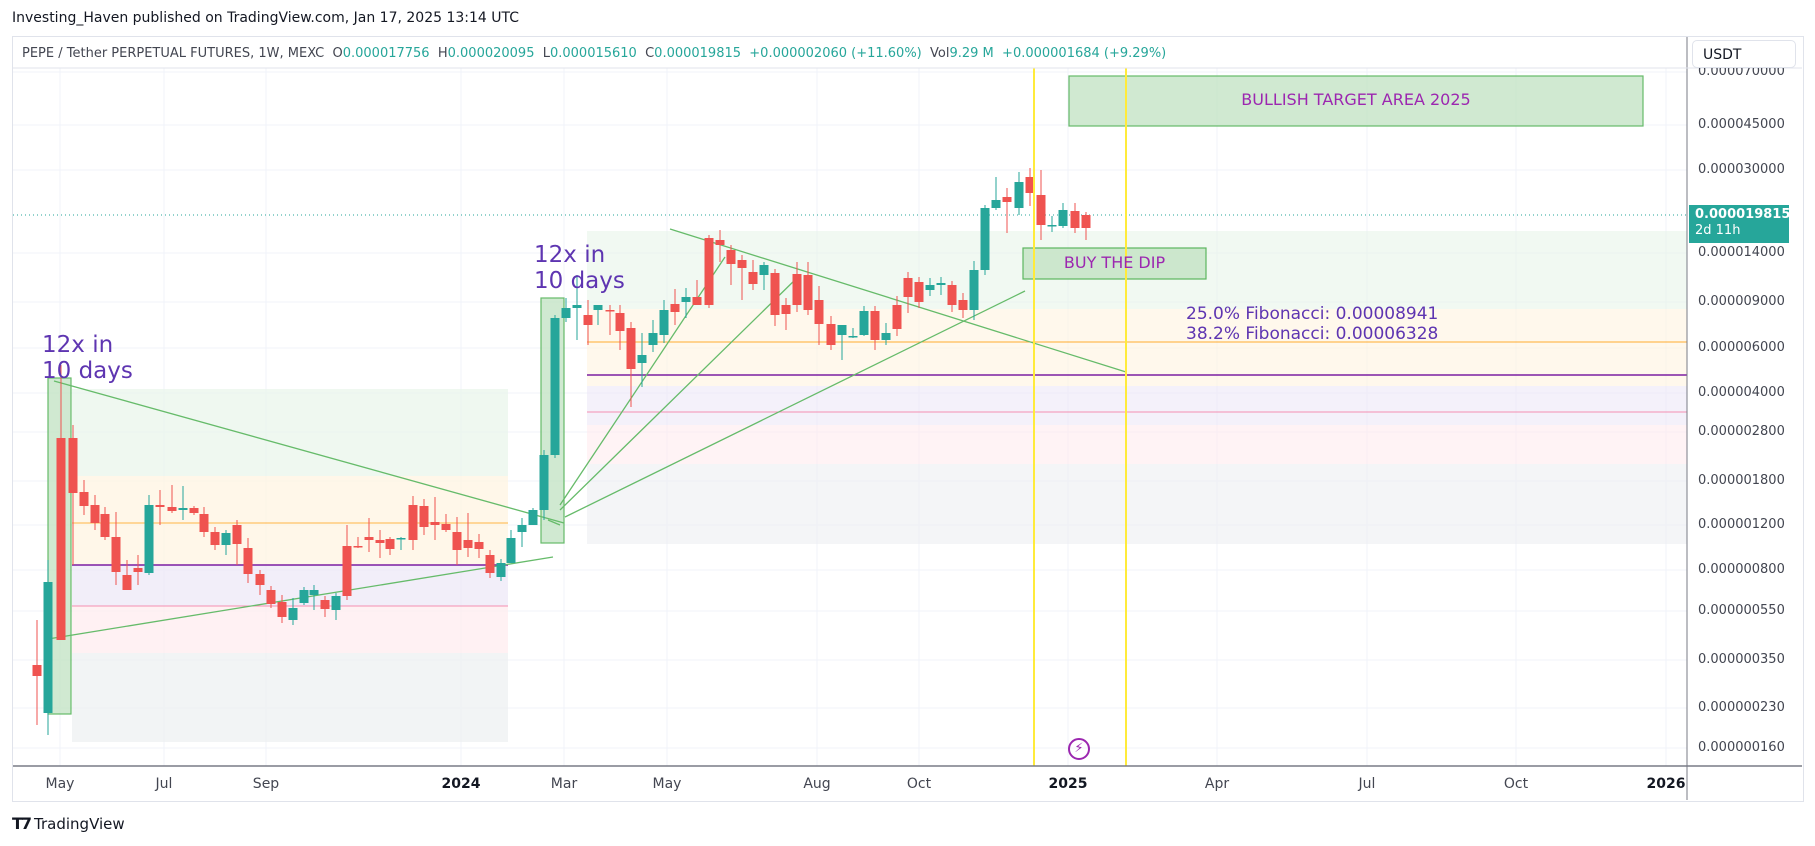  Describe the element at coordinates (698, 53) in the screenshot. I see `close-value: 0.000019815` at that location.